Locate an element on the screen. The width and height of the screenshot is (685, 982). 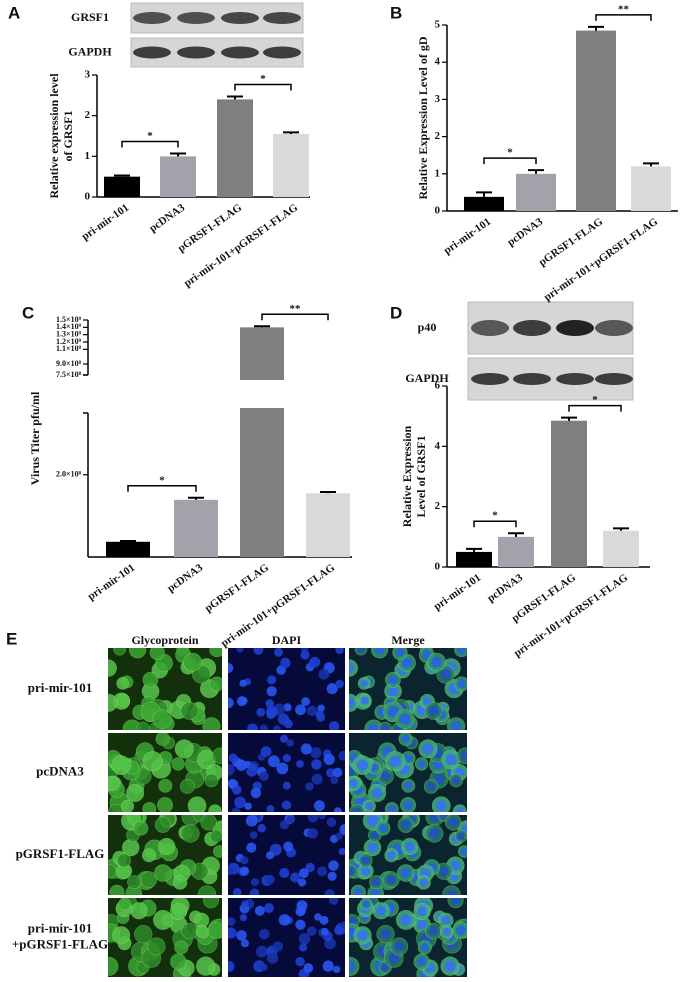
y-axis-label: Relative ExpressionLevel of GRSF1 is located at coordinates (414, 476).